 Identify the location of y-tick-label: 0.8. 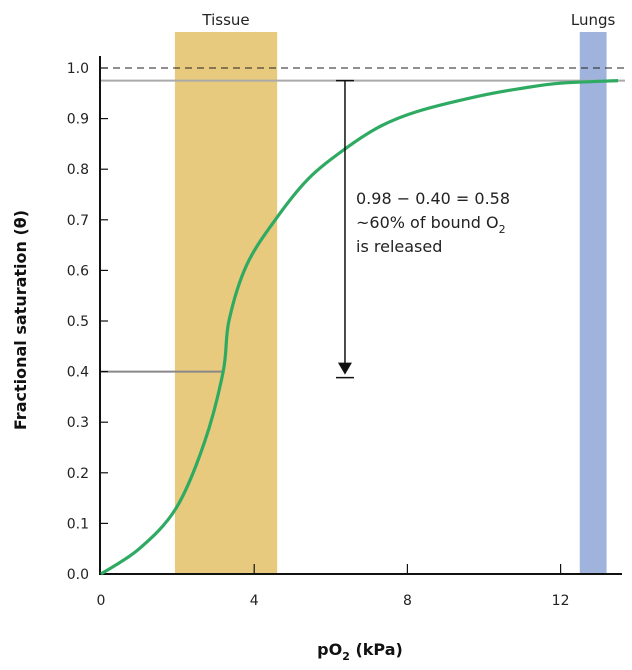
(78, 170).